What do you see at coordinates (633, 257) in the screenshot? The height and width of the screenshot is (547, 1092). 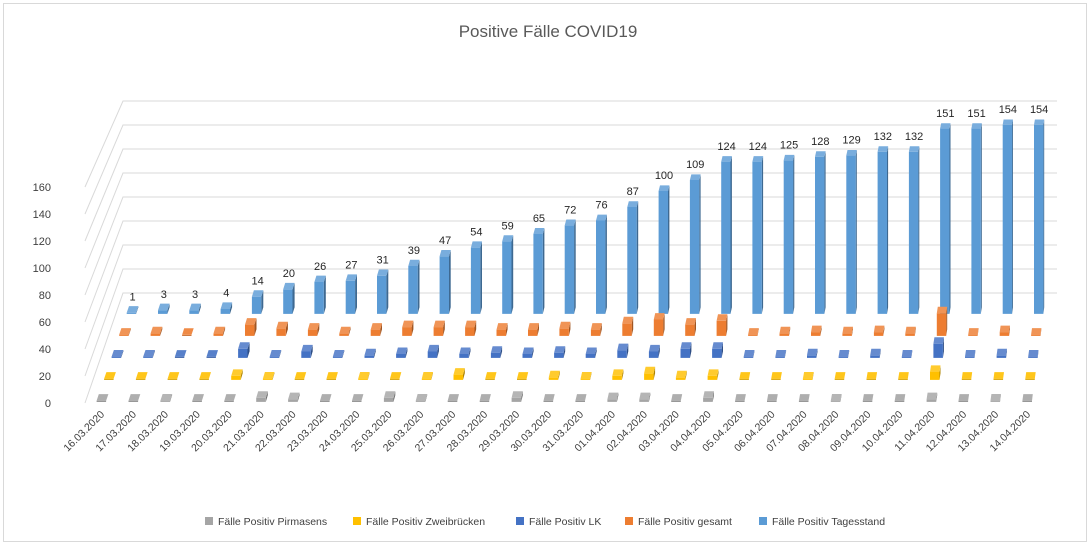 I see `bar-f-lle-positiv-tagesstand-01.04.2020` at bounding box center [633, 257].